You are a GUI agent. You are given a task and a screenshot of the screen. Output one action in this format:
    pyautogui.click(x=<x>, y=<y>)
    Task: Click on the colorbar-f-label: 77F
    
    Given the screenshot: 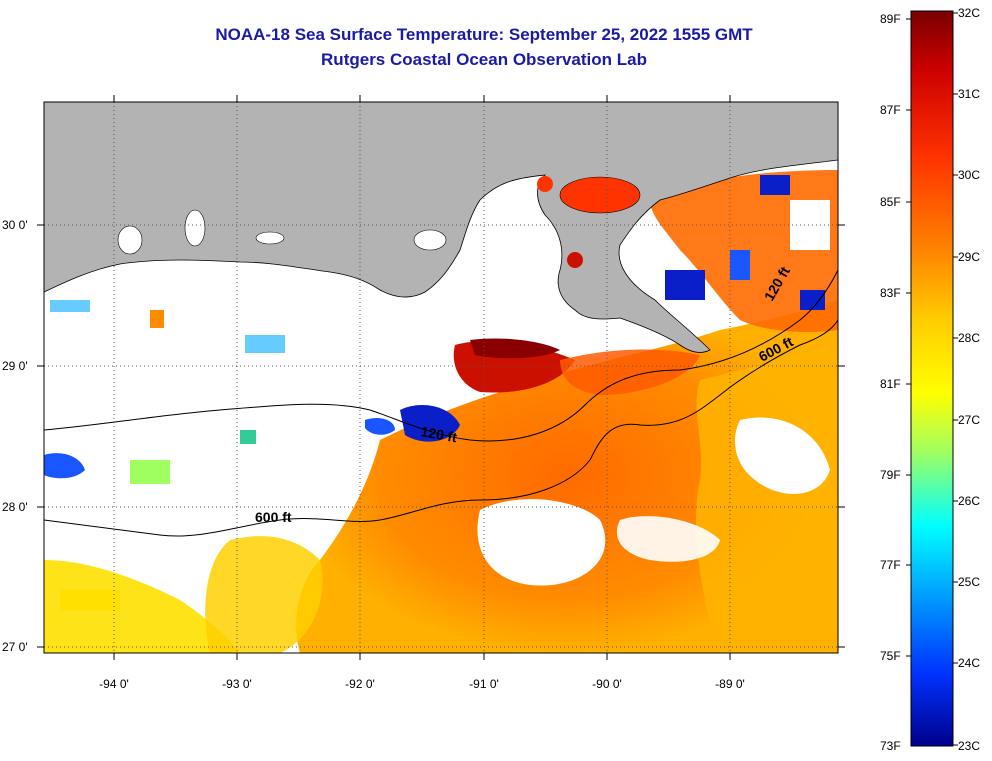 What is the action you would take?
    pyautogui.click(x=890, y=565)
    